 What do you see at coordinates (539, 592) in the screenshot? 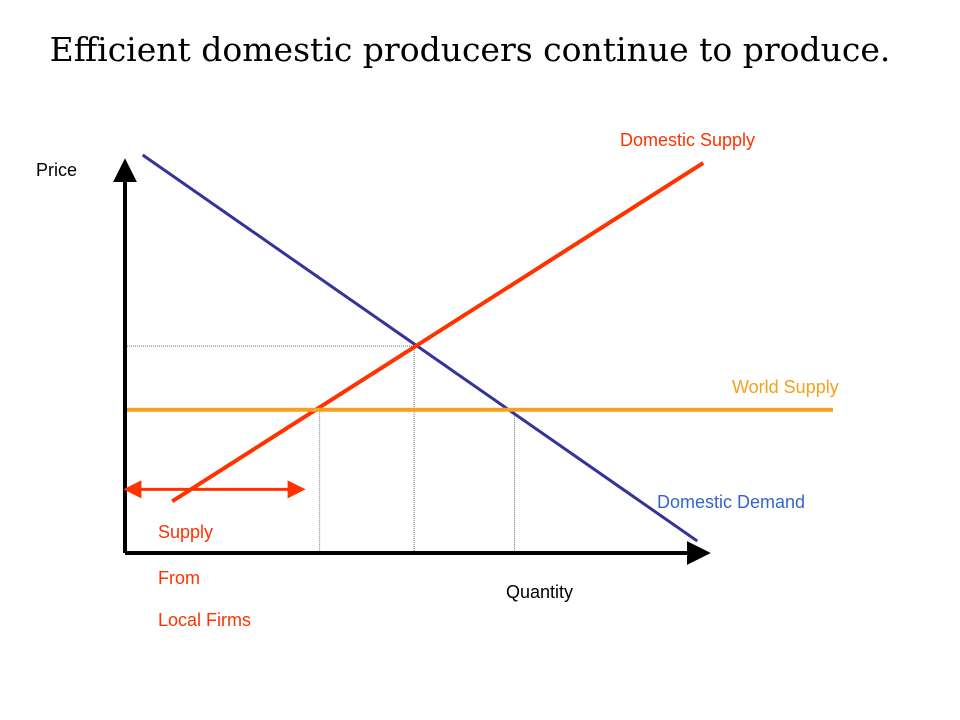
I see `x-axis-label: Quantity` at bounding box center [539, 592].